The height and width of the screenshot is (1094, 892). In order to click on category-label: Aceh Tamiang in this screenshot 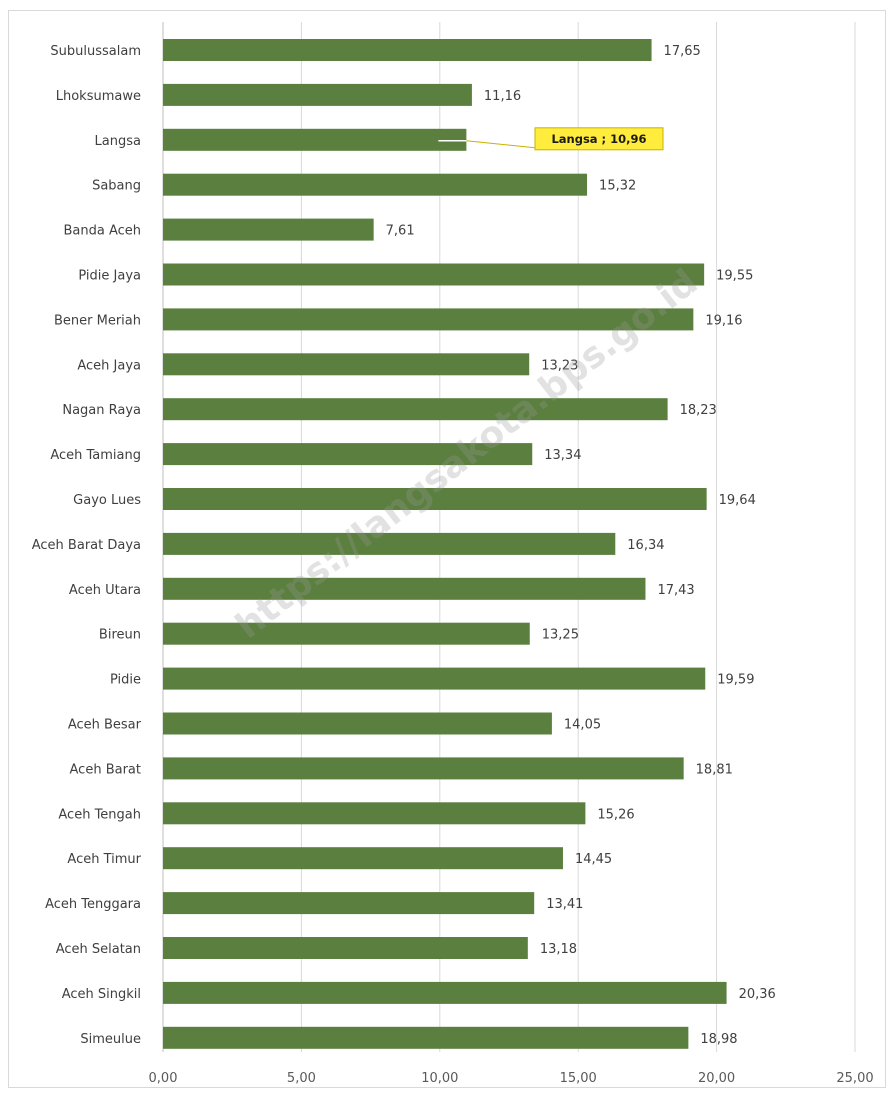, I will do `click(95, 455)`.